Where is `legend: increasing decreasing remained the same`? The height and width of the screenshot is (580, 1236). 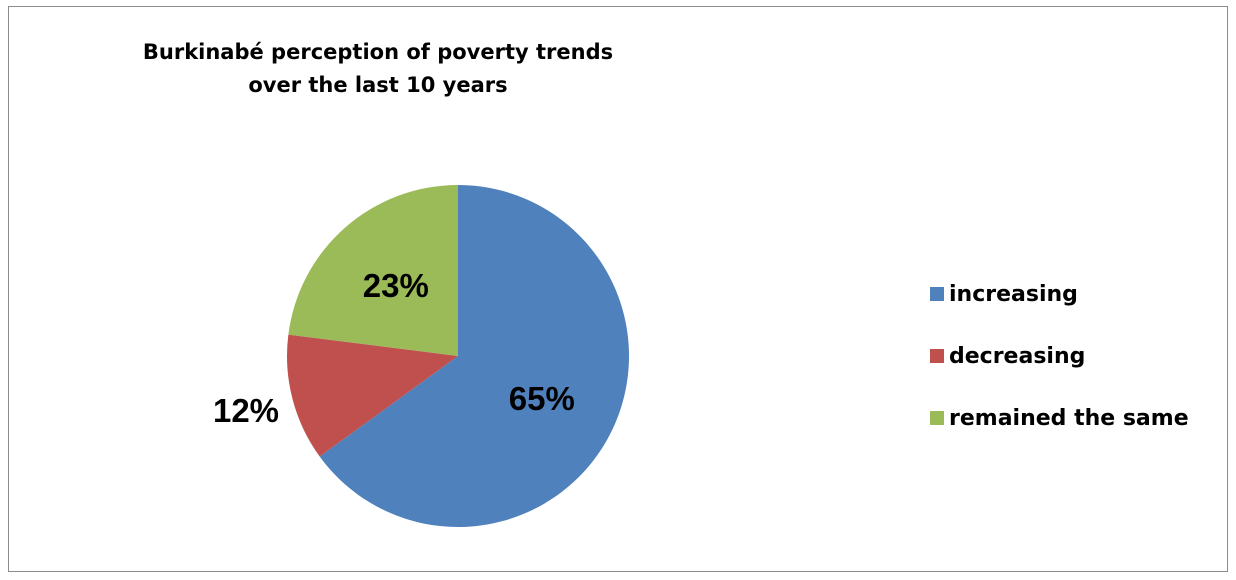 legend: increasing decreasing remained the same is located at coordinates (1080, 371).